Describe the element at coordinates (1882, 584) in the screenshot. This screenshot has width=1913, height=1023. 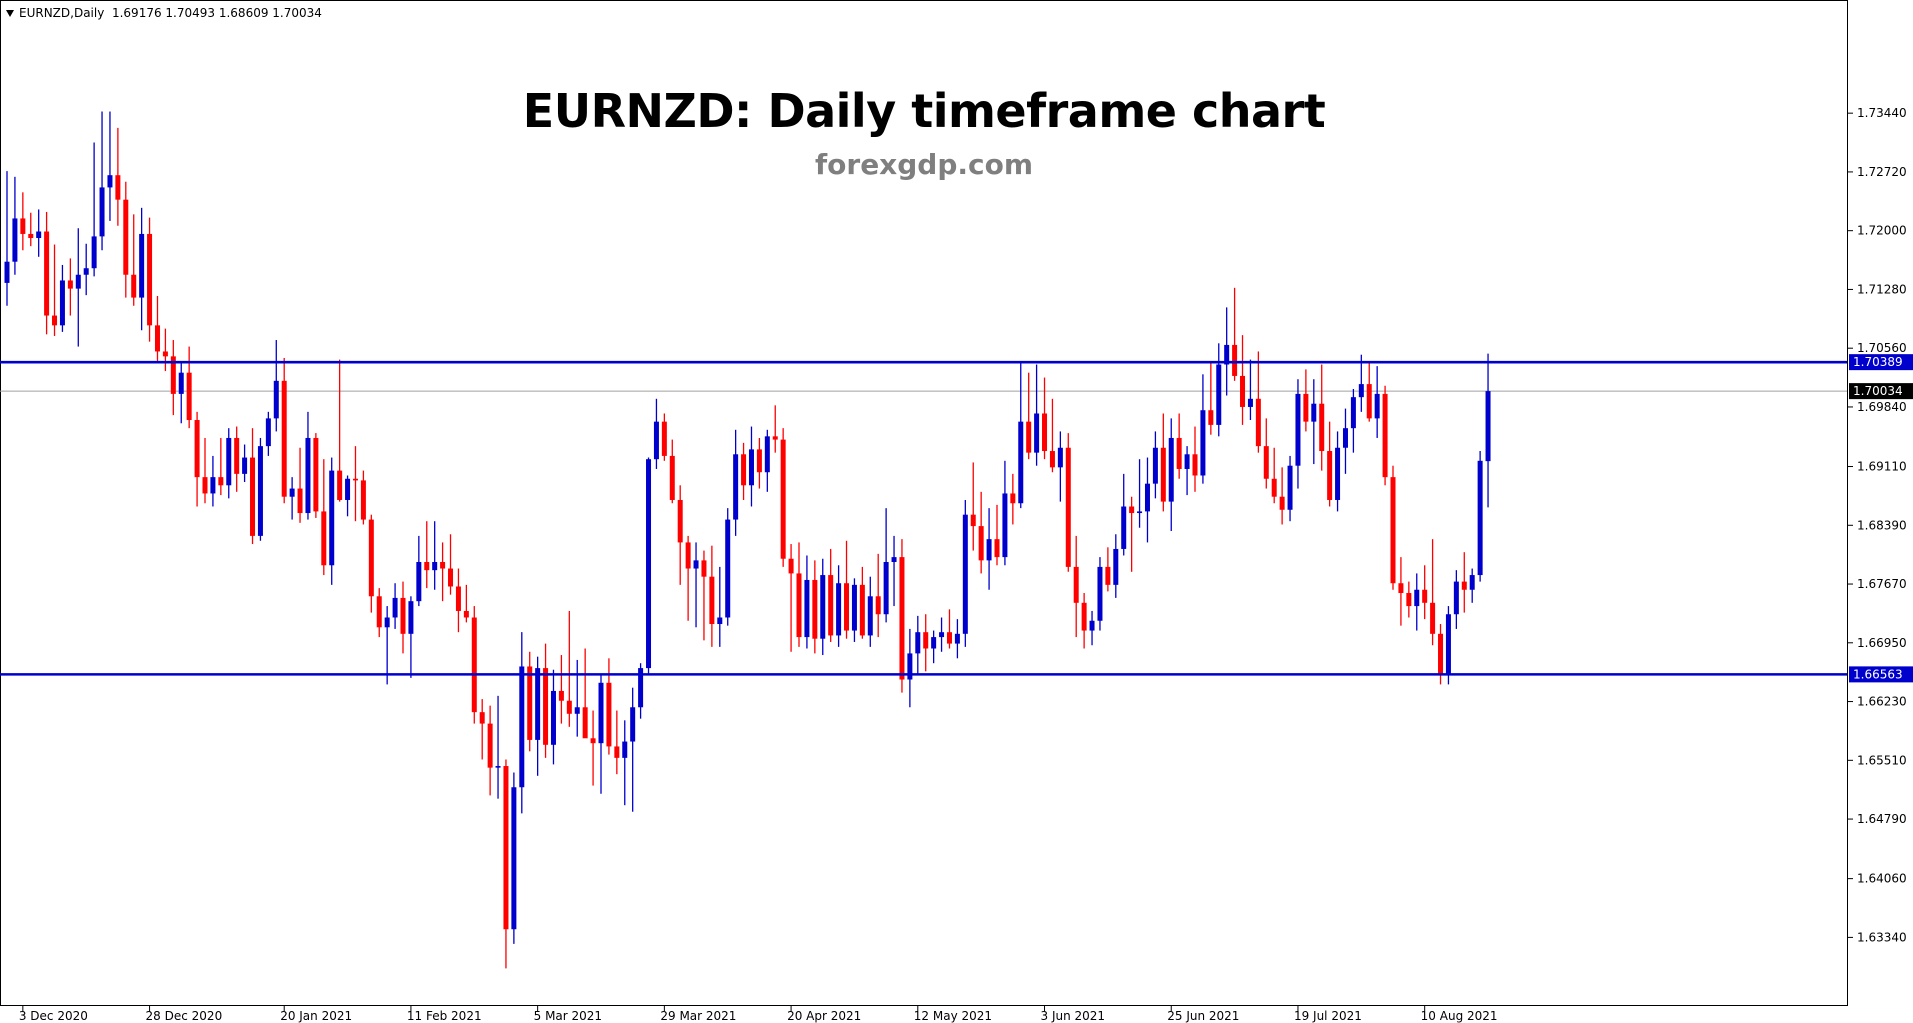
I see `price-tick-label: 1.67670` at that location.